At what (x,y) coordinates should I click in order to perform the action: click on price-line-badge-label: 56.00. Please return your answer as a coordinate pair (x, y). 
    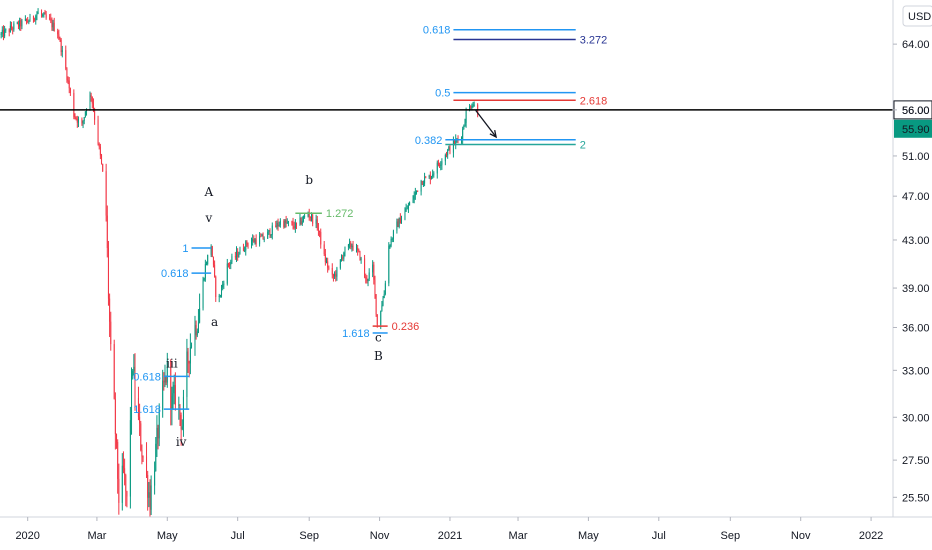
    Looking at the image, I should click on (916, 111).